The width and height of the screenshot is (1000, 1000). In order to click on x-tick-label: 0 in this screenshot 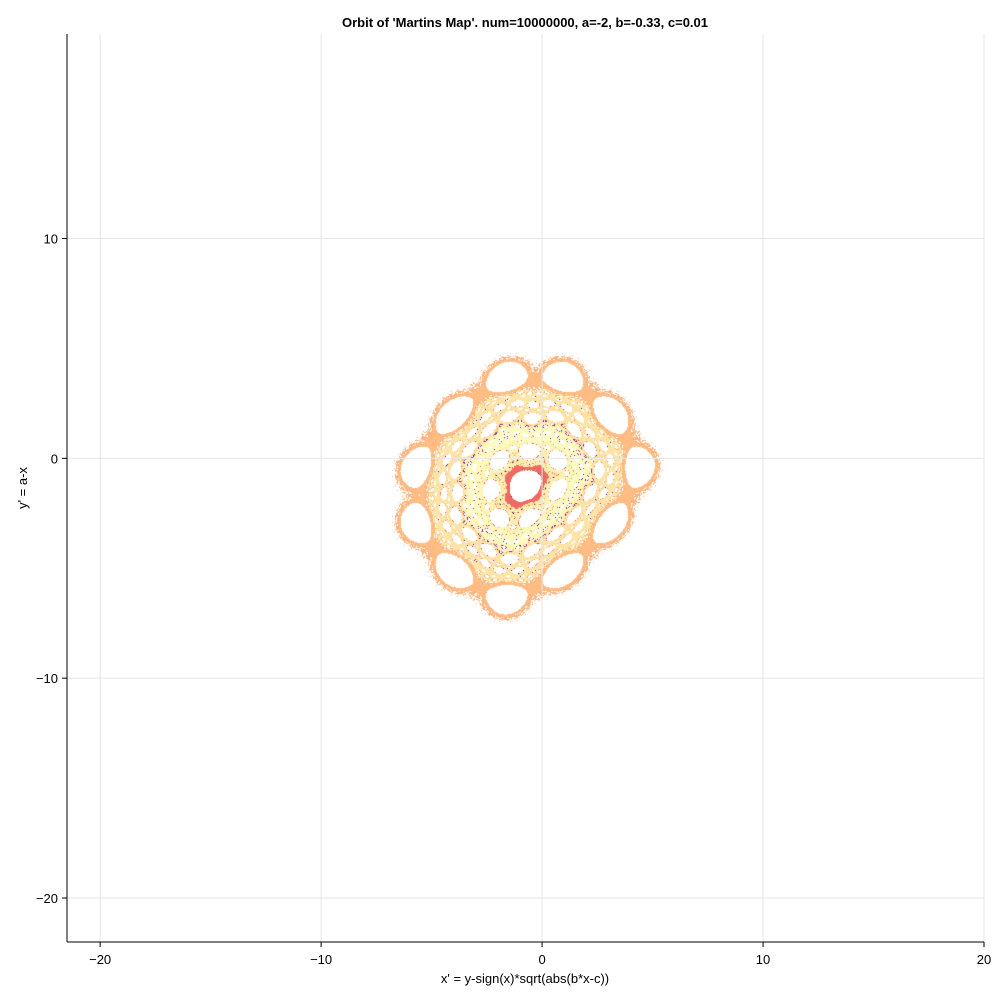, I will do `click(541, 959)`.